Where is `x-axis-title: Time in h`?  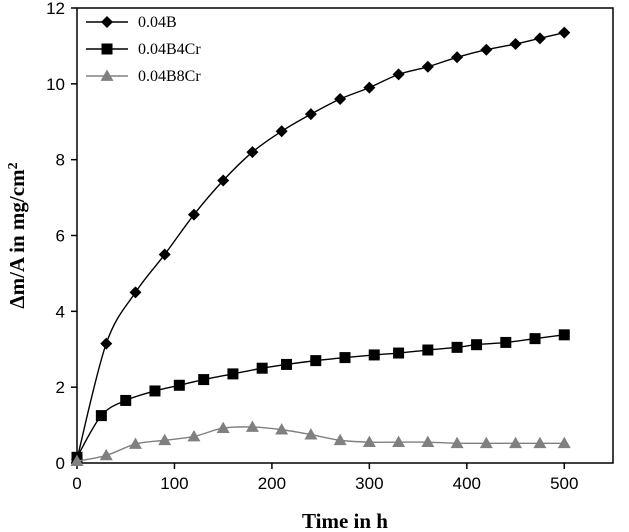
x-axis-title: Time in h is located at coordinates (345, 520).